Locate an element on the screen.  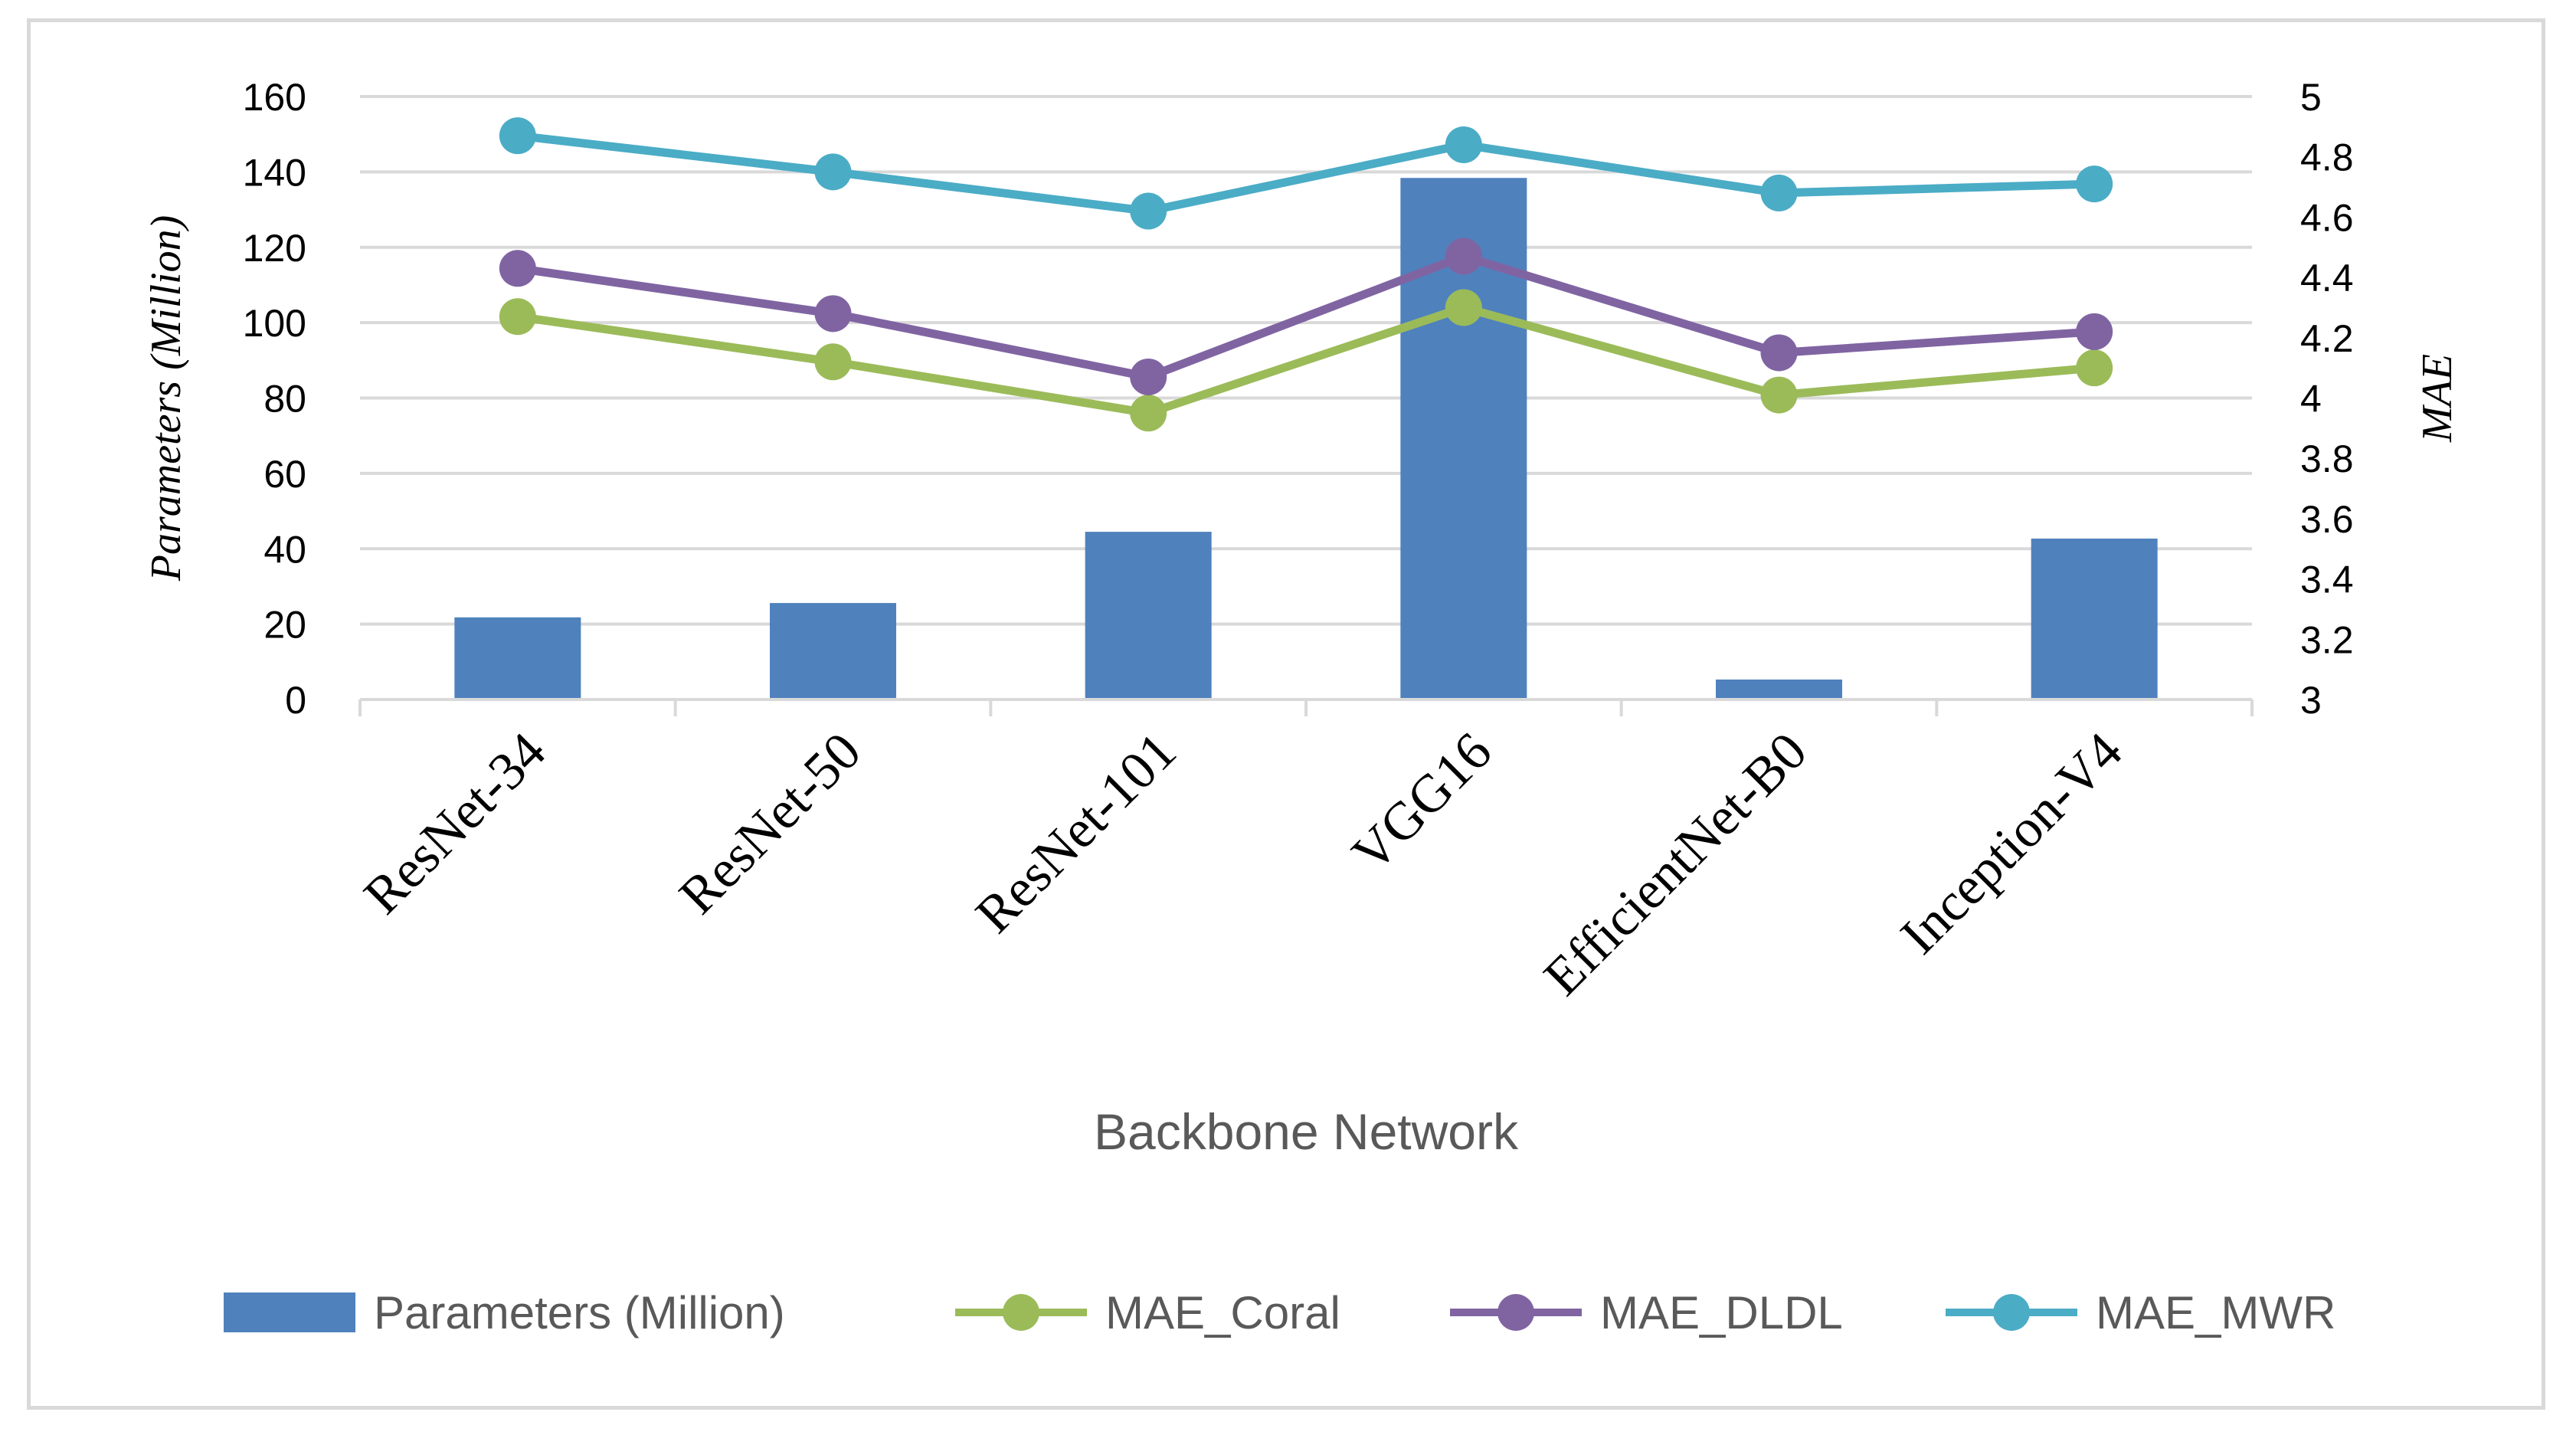
category-label: EfficientNet-B0 is located at coordinates (1675, 864).